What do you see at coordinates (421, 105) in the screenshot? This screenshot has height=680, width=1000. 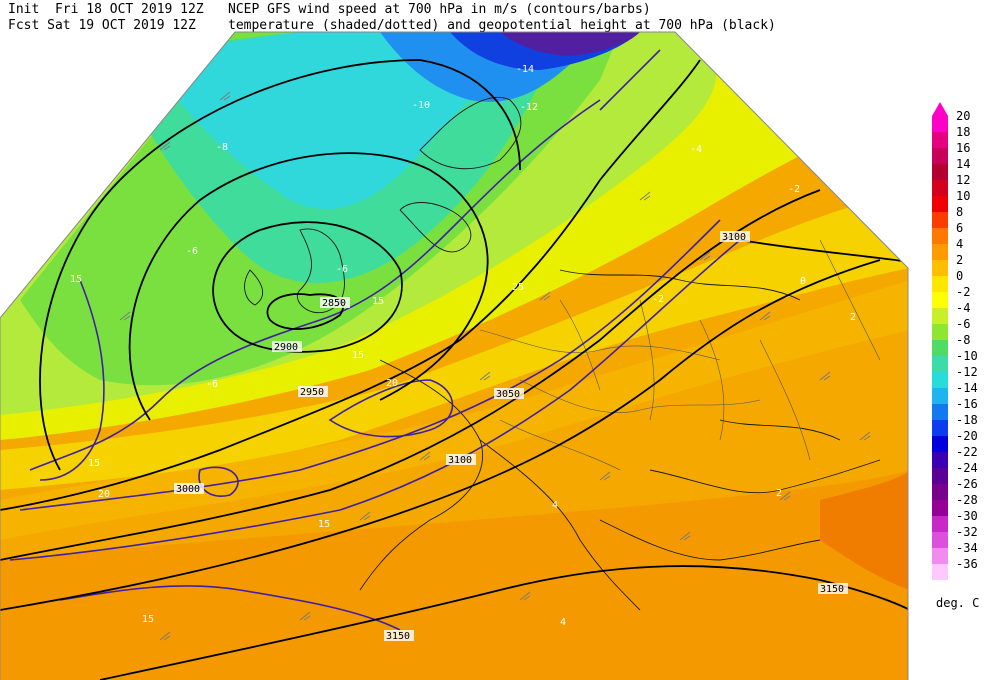 I see `temp-label-m10: -10` at bounding box center [421, 105].